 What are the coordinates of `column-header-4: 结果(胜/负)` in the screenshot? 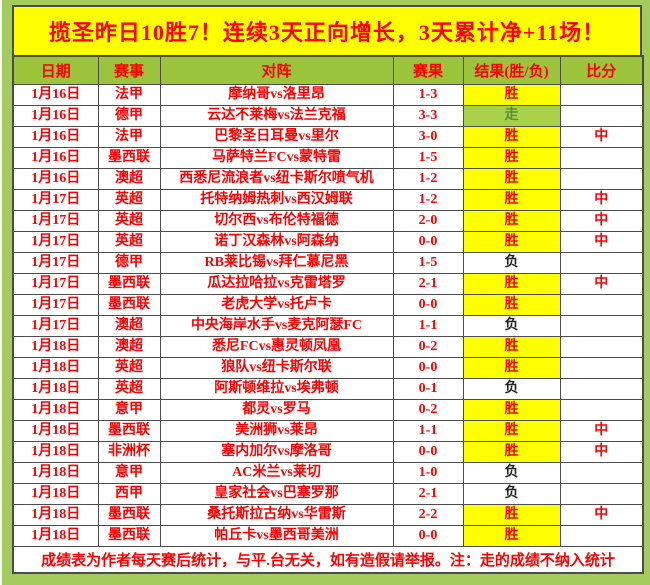 It's located at (511, 70).